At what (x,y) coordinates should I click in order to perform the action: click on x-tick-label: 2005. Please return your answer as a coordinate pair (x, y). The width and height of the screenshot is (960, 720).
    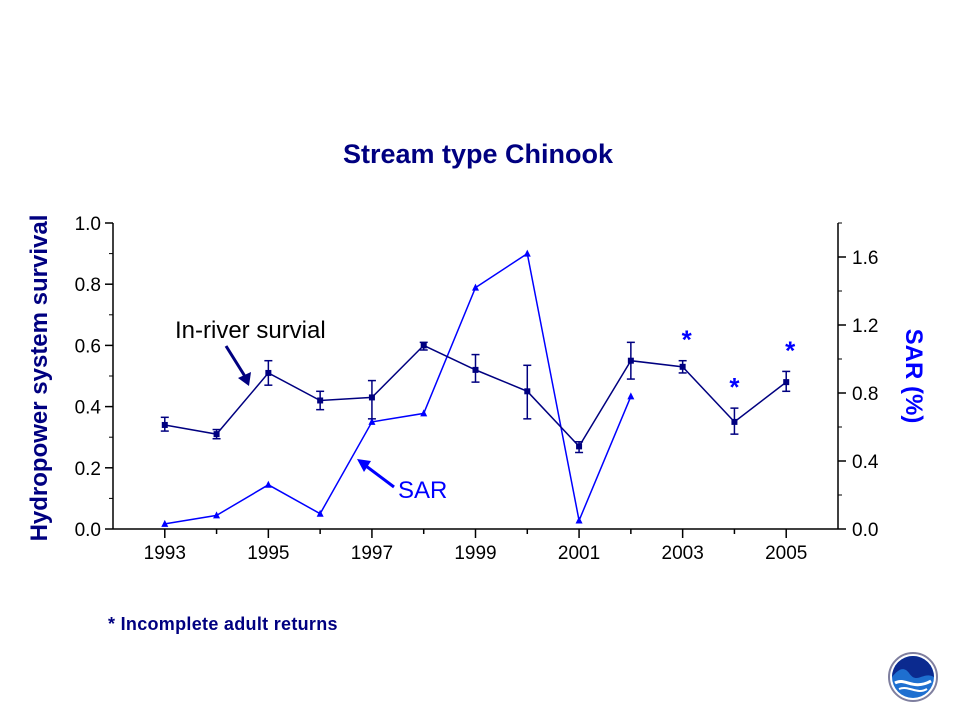
    Looking at the image, I should click on (786, 553).